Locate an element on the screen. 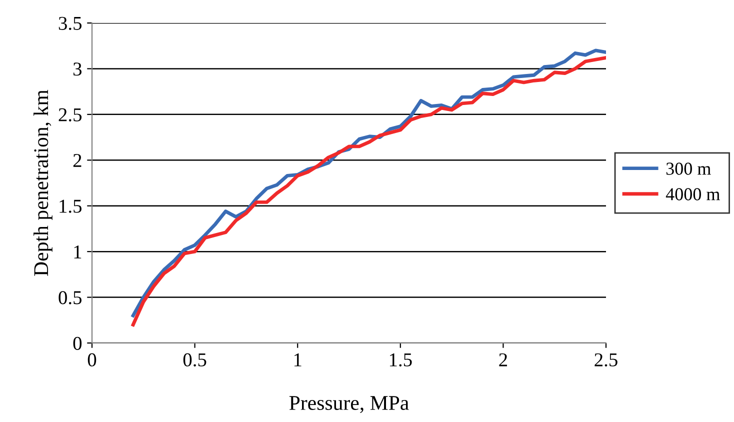  y-tick-label: 1.5 is located at coordinates (71, 206).